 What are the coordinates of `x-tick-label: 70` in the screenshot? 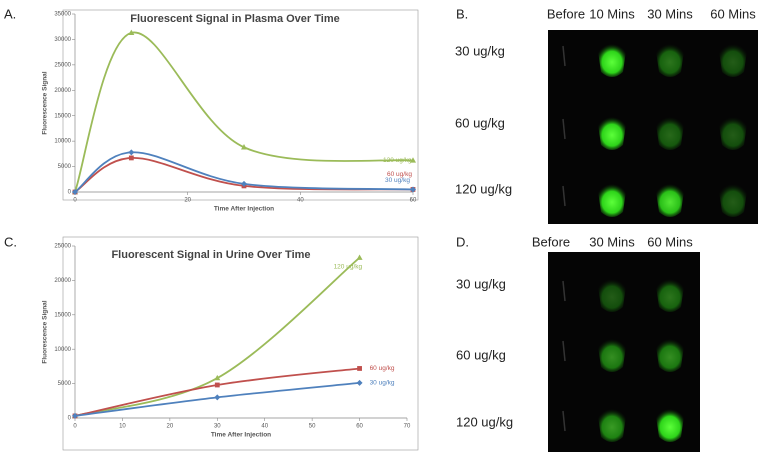 It's located at (407, 427).